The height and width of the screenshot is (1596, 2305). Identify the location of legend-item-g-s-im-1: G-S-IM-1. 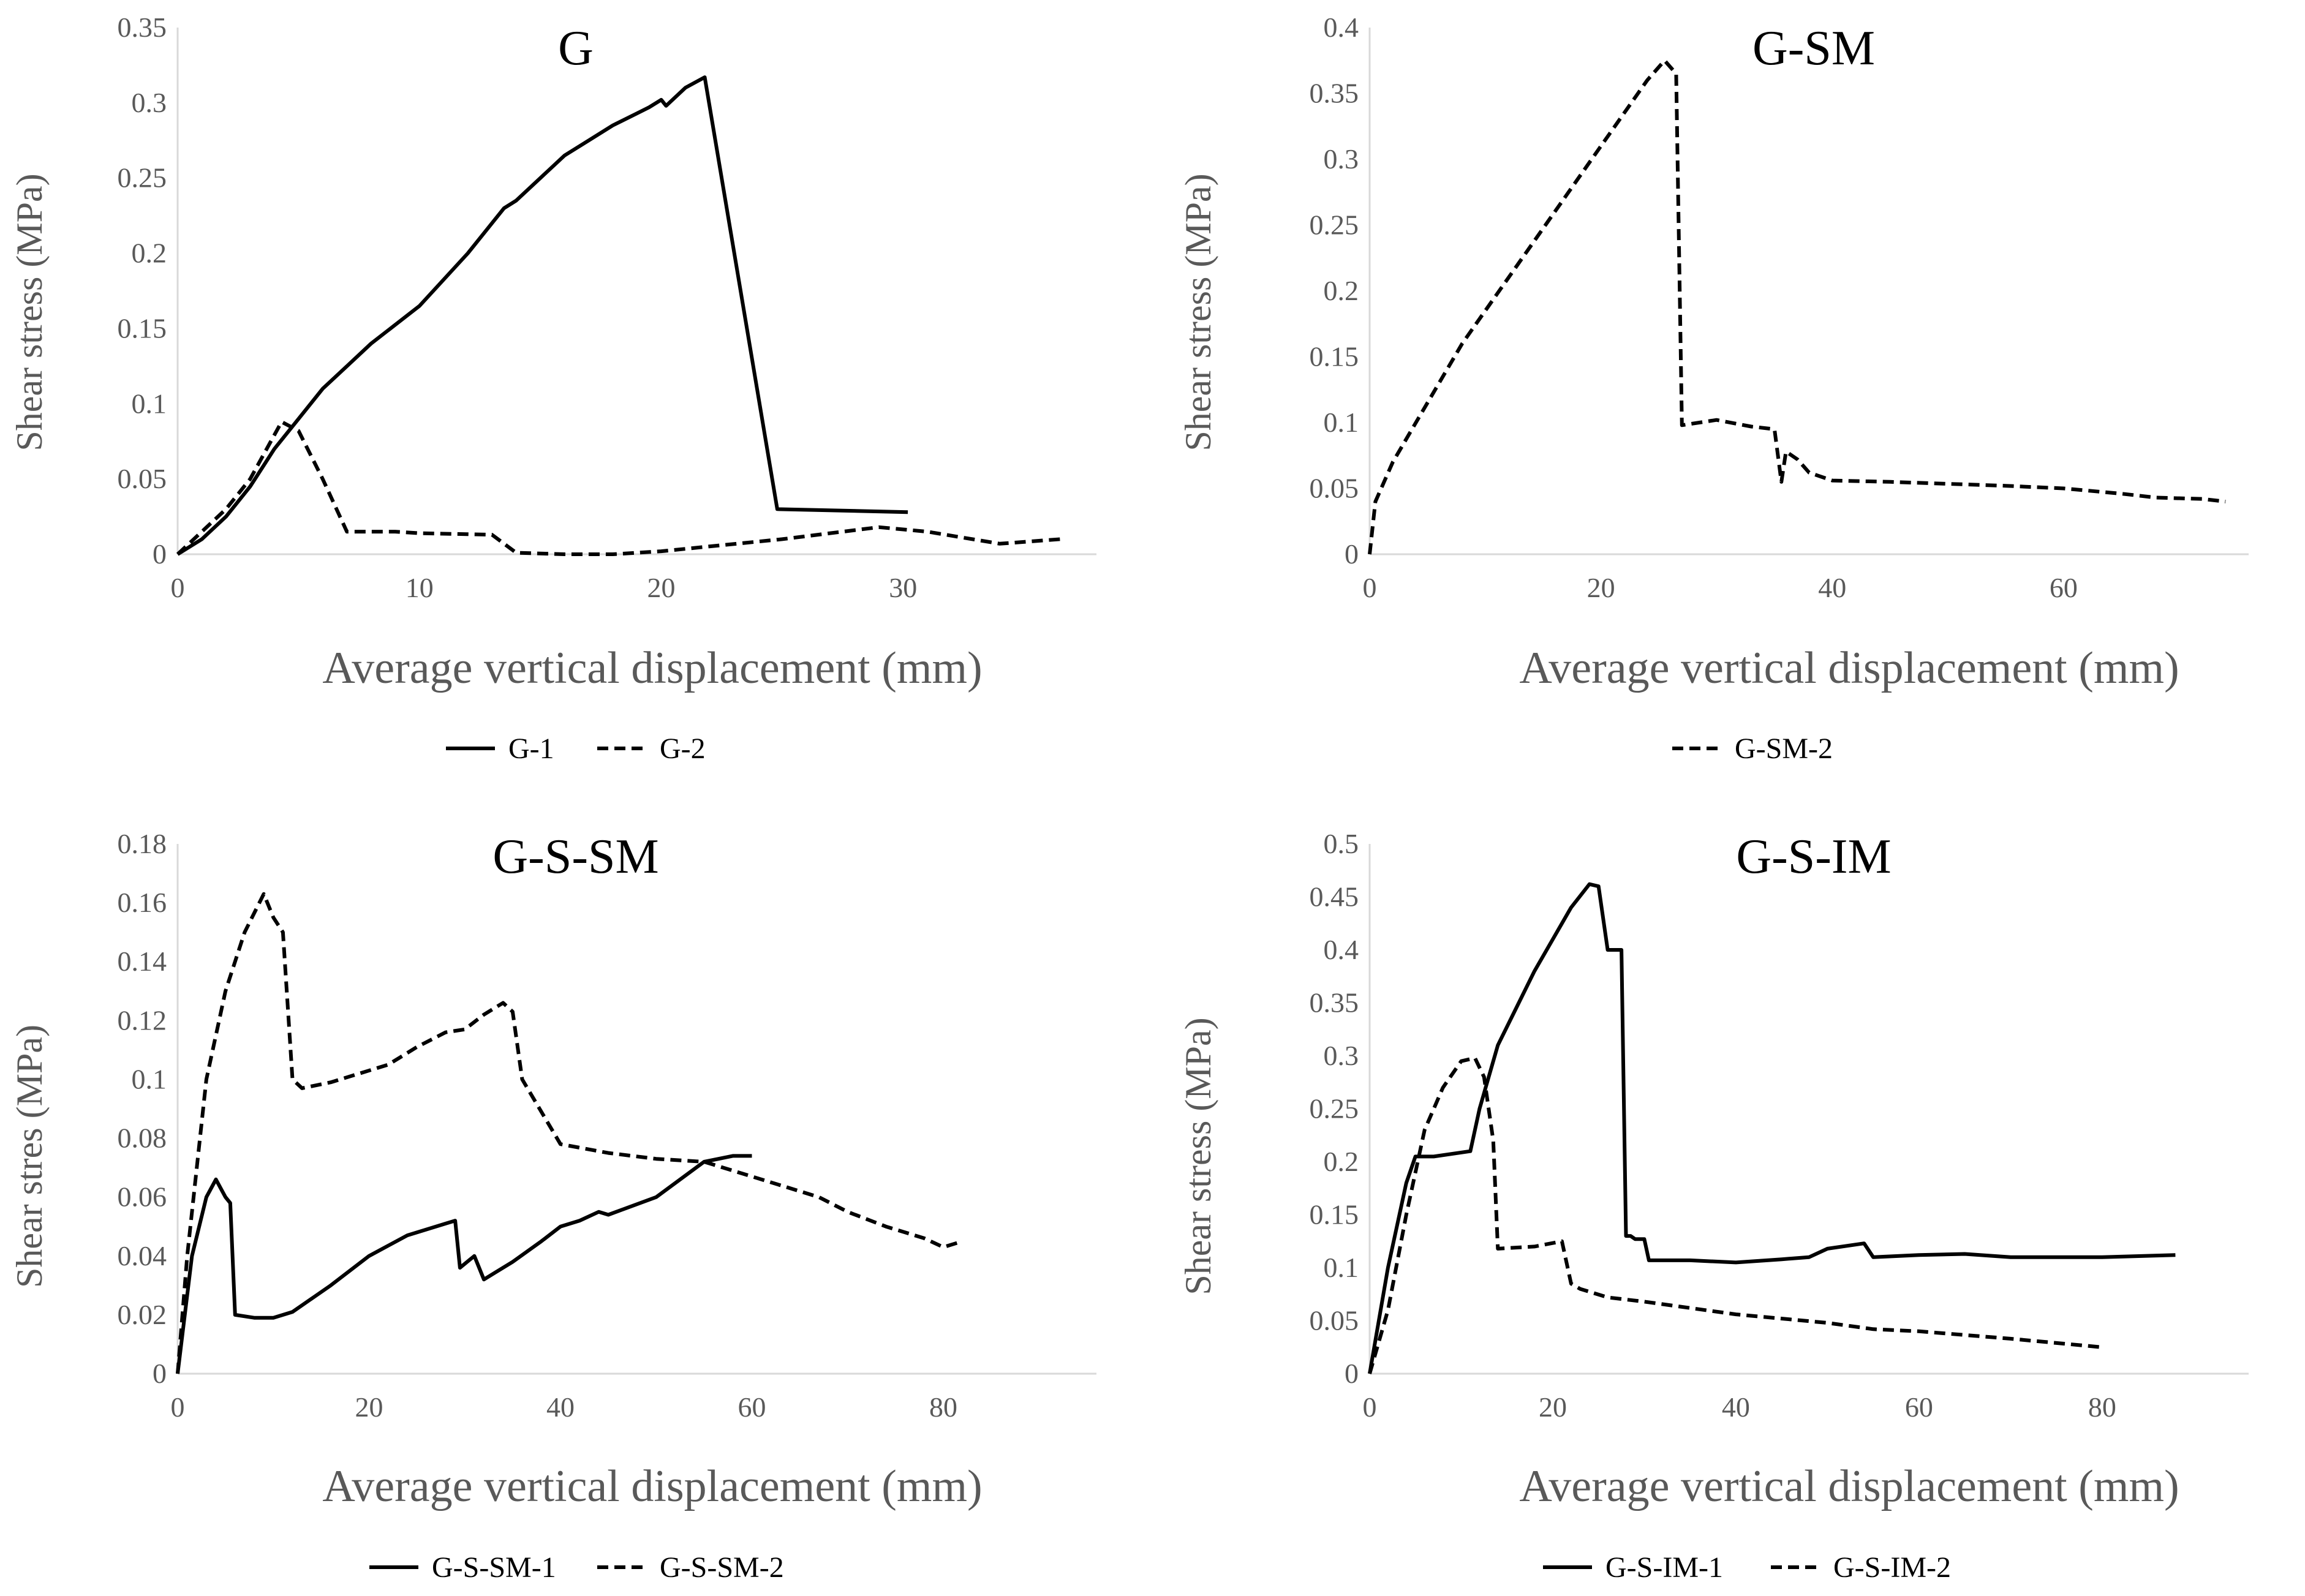
(1633, 1567).